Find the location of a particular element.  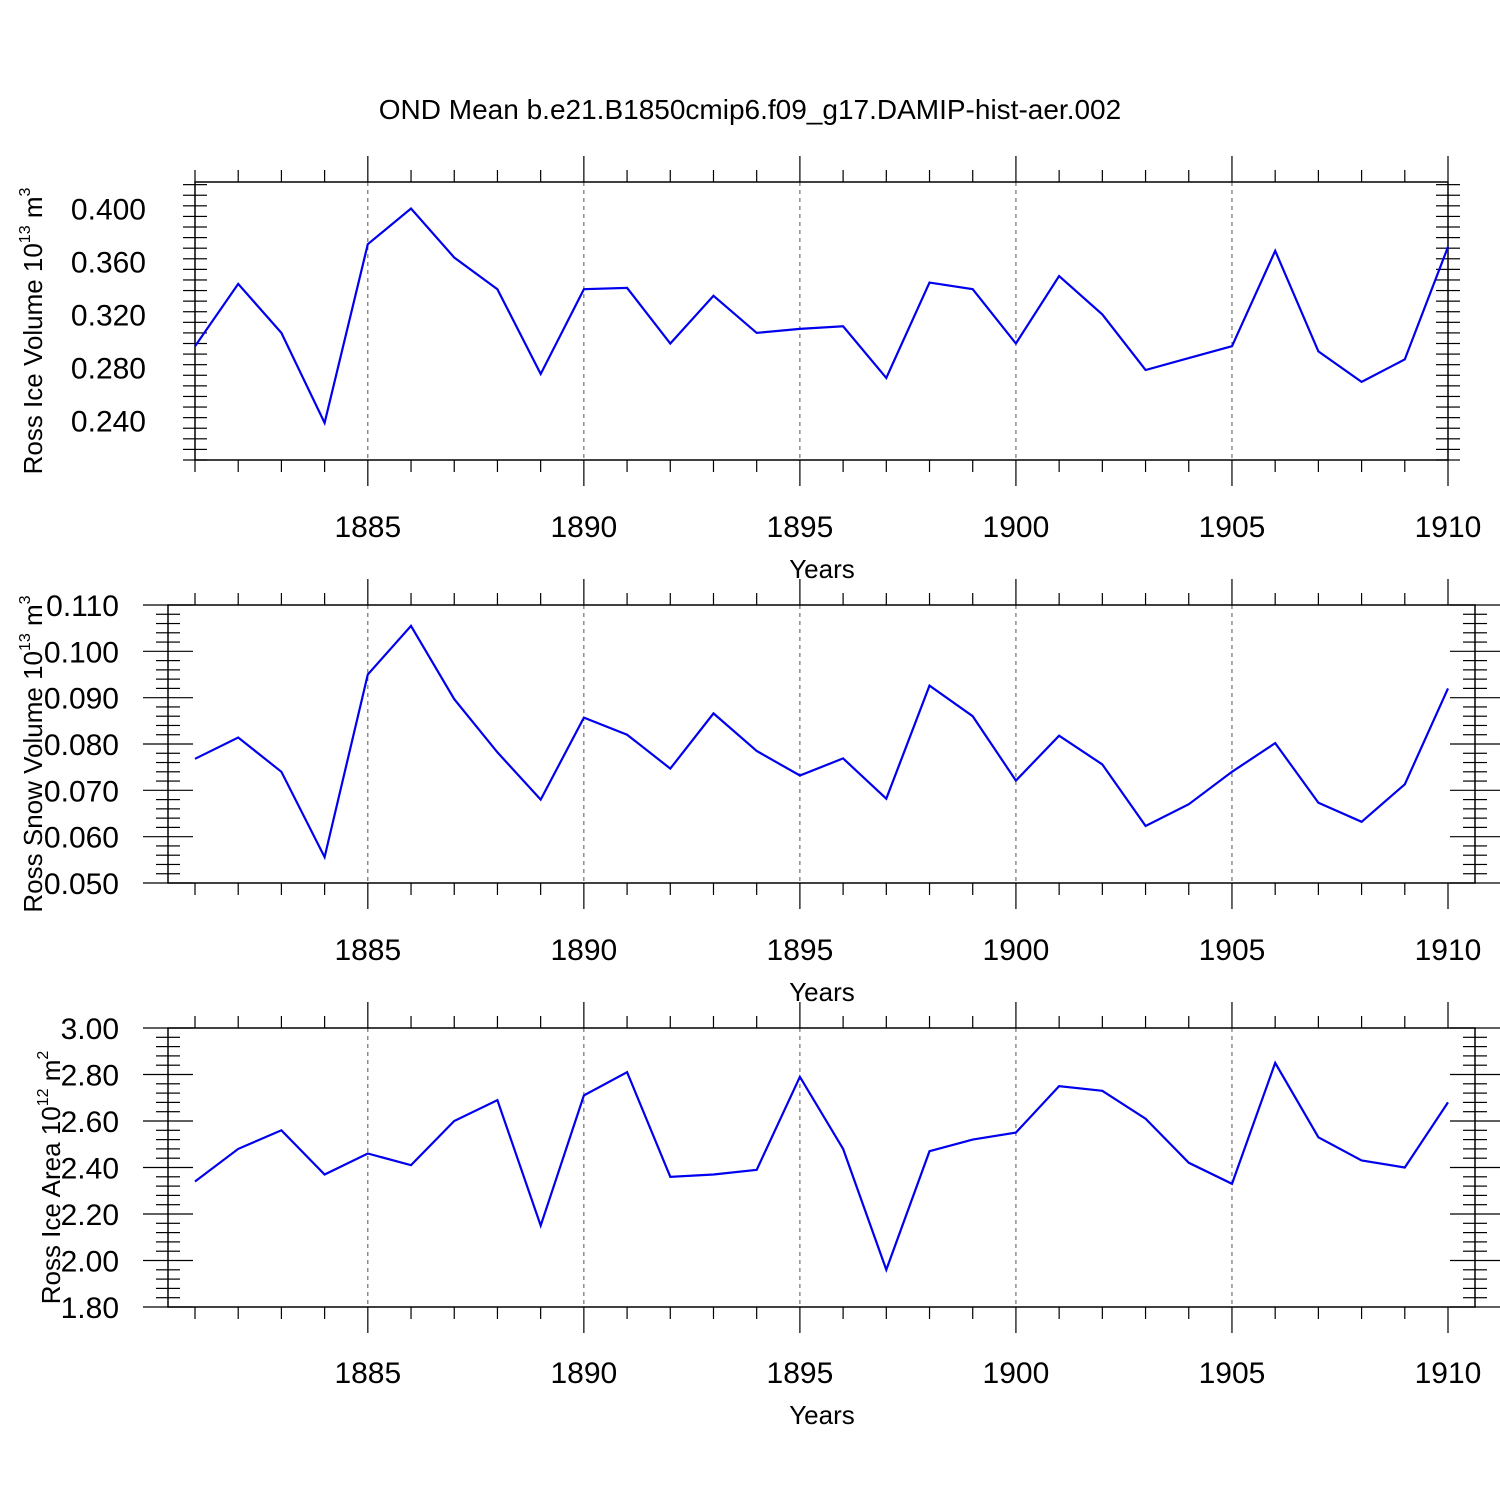

y-tick-label: 0.090 is located at coordinates (81, 699).